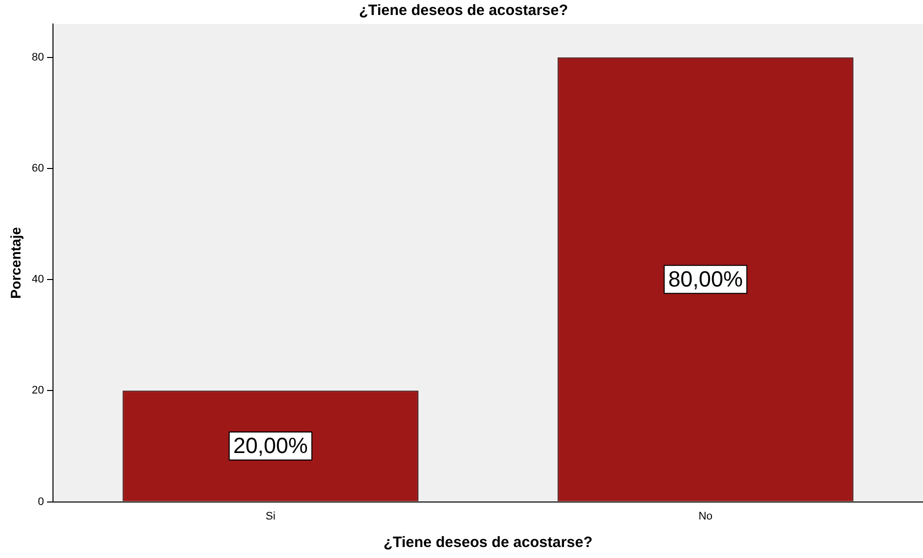 The image size is (923, 558). I want to click on y-tick-label: 20, so click(38, 390).